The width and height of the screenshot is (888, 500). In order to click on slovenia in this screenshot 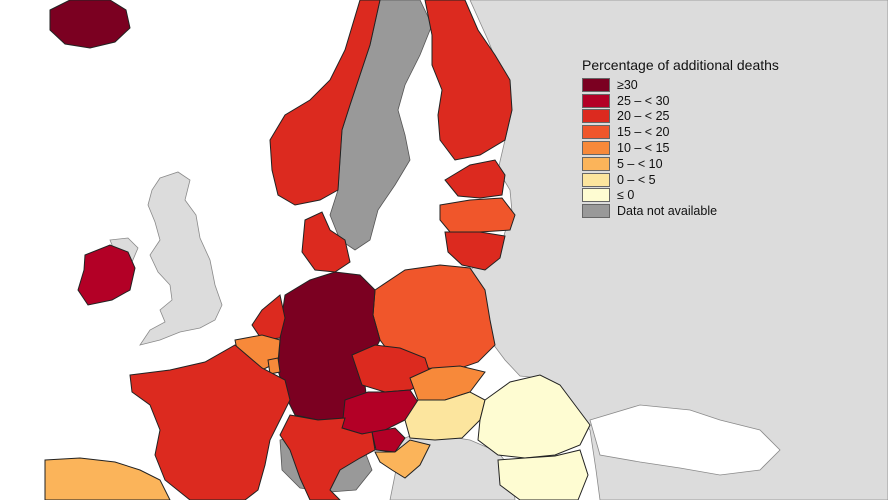, I will do `click(388, 440)`.